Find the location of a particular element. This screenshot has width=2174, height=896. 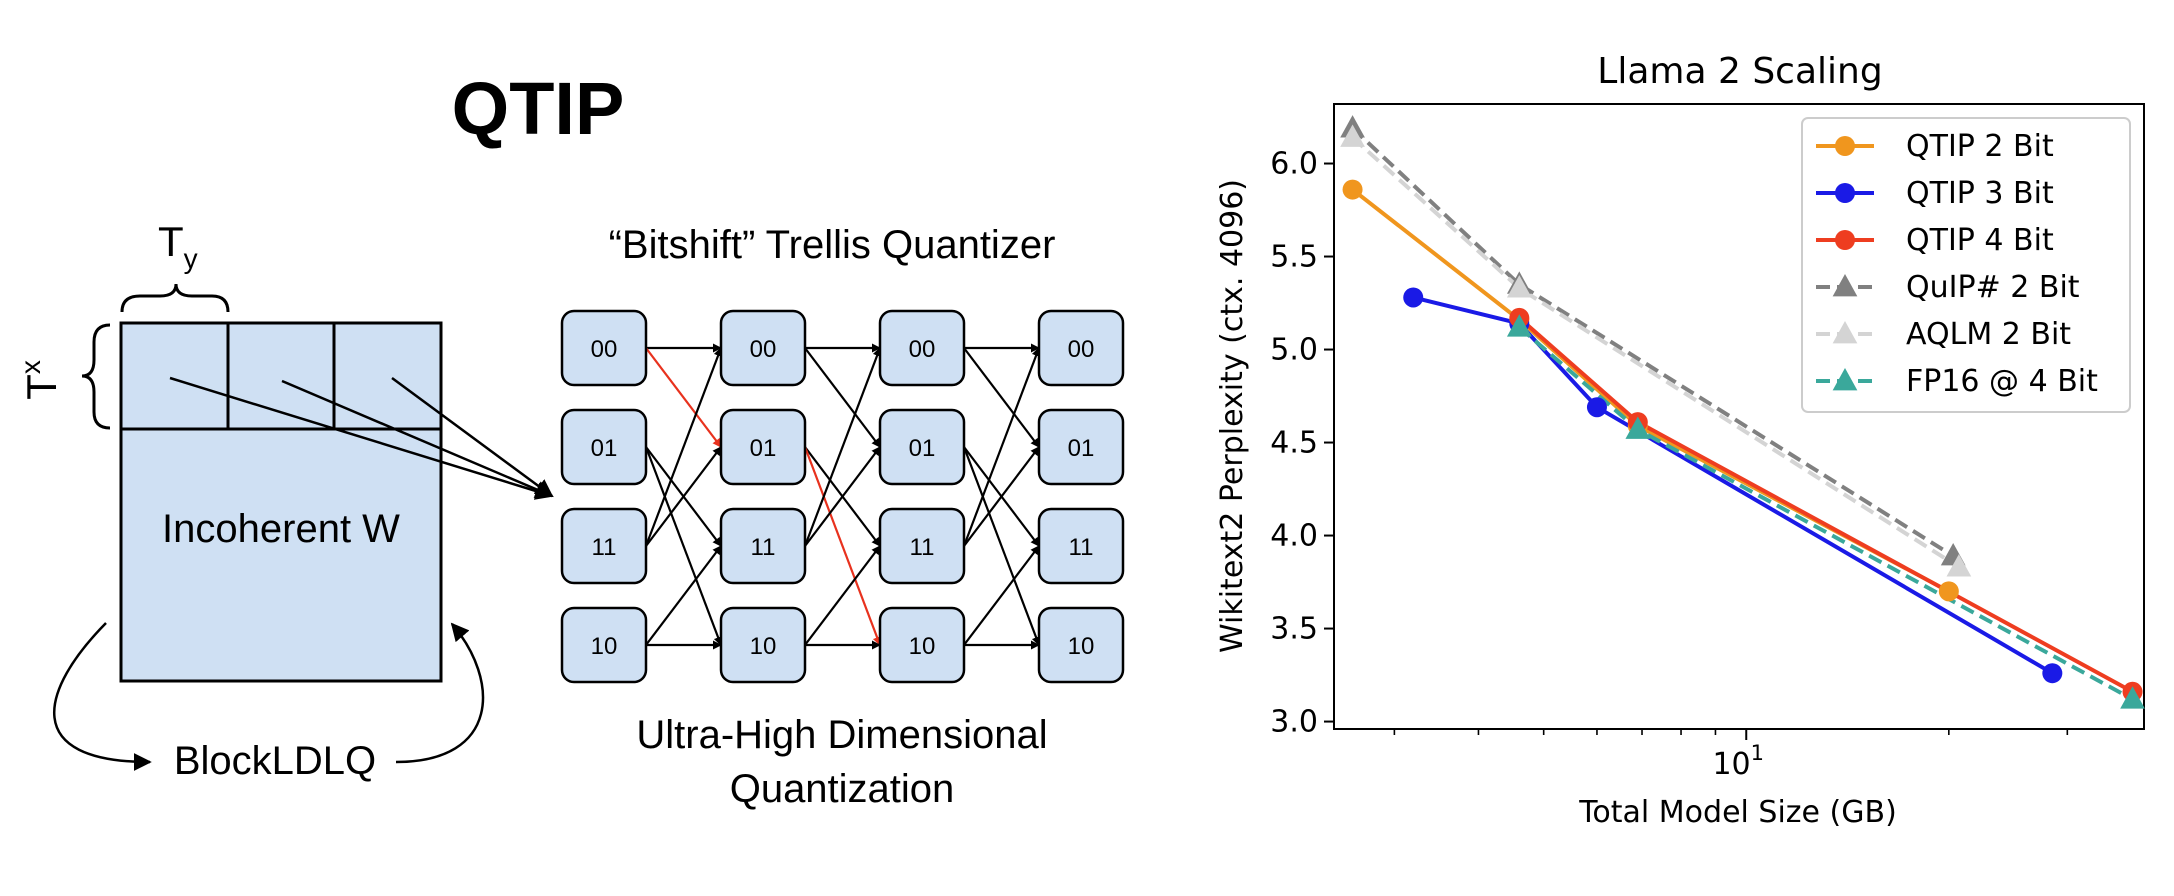

y-tick-label: 5.0 is located at coordinates (1294, 350).